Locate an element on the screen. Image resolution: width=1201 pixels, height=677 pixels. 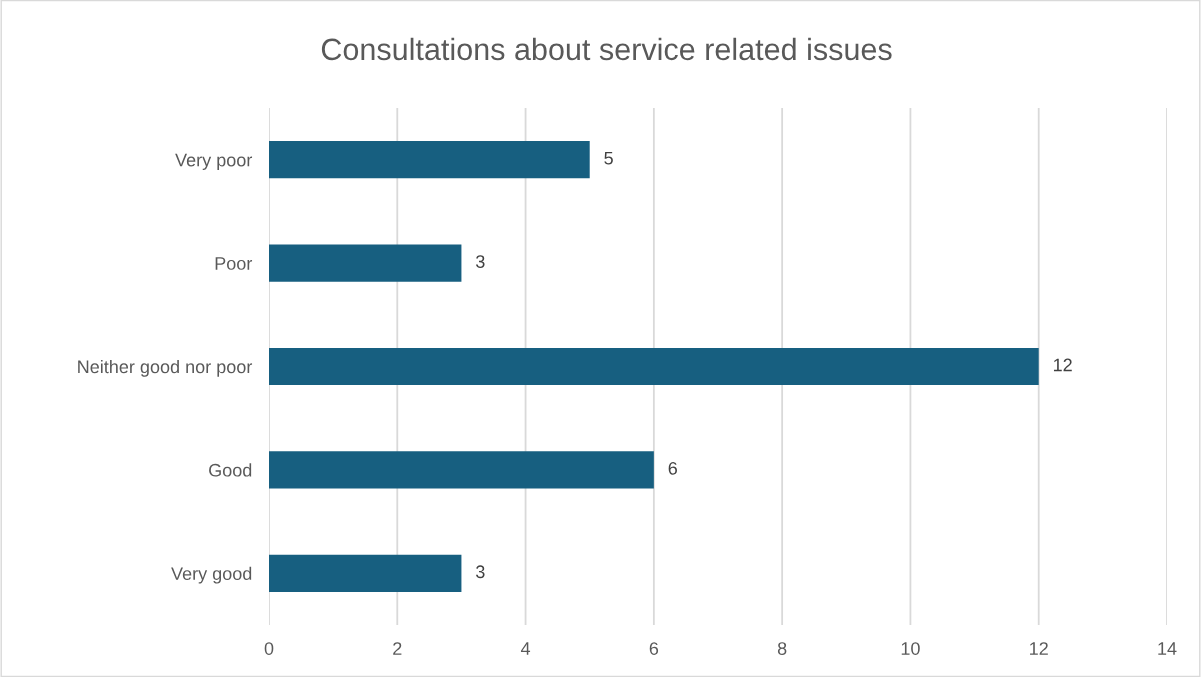
y-tick-label: Very poor is located at coordinates (214, 161).